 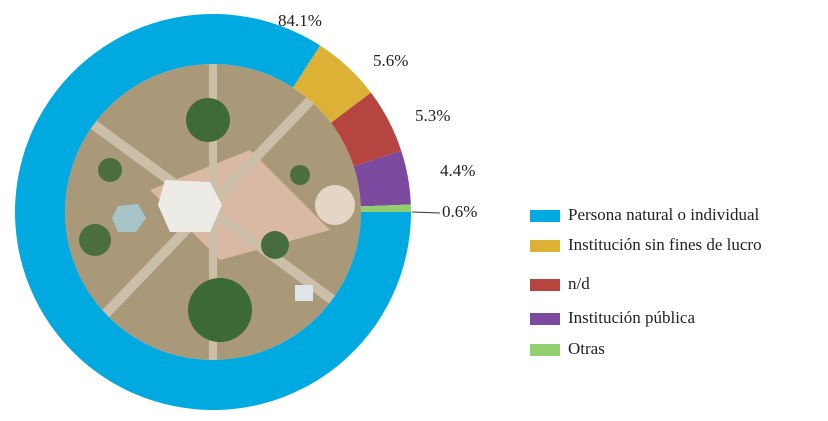 I want to click on data-label: 4.4%, so click(x=457, y=170).